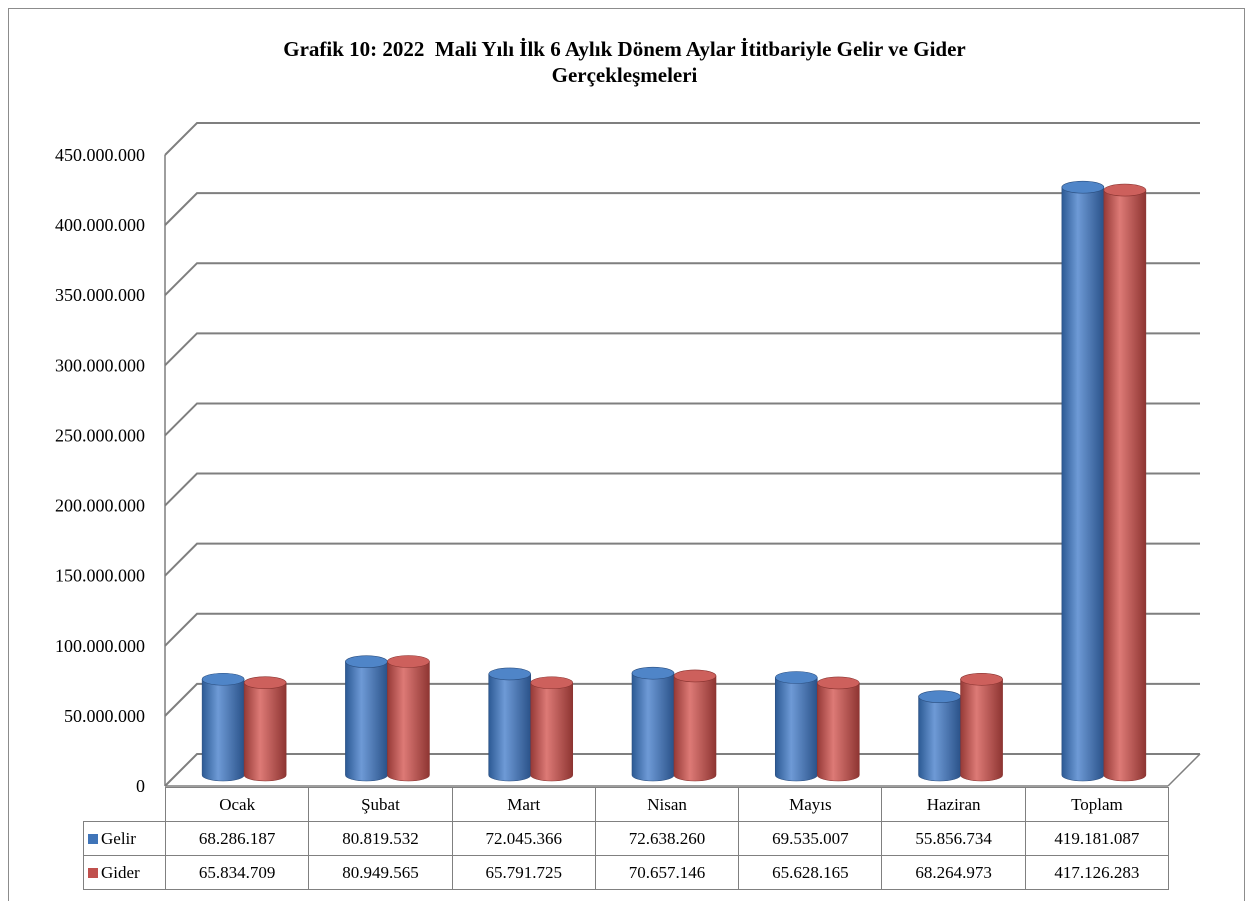 The width and height of the screenshot is (1249, 901). I want to click on data-value-cell: 72.638.260, so click(667, 838).